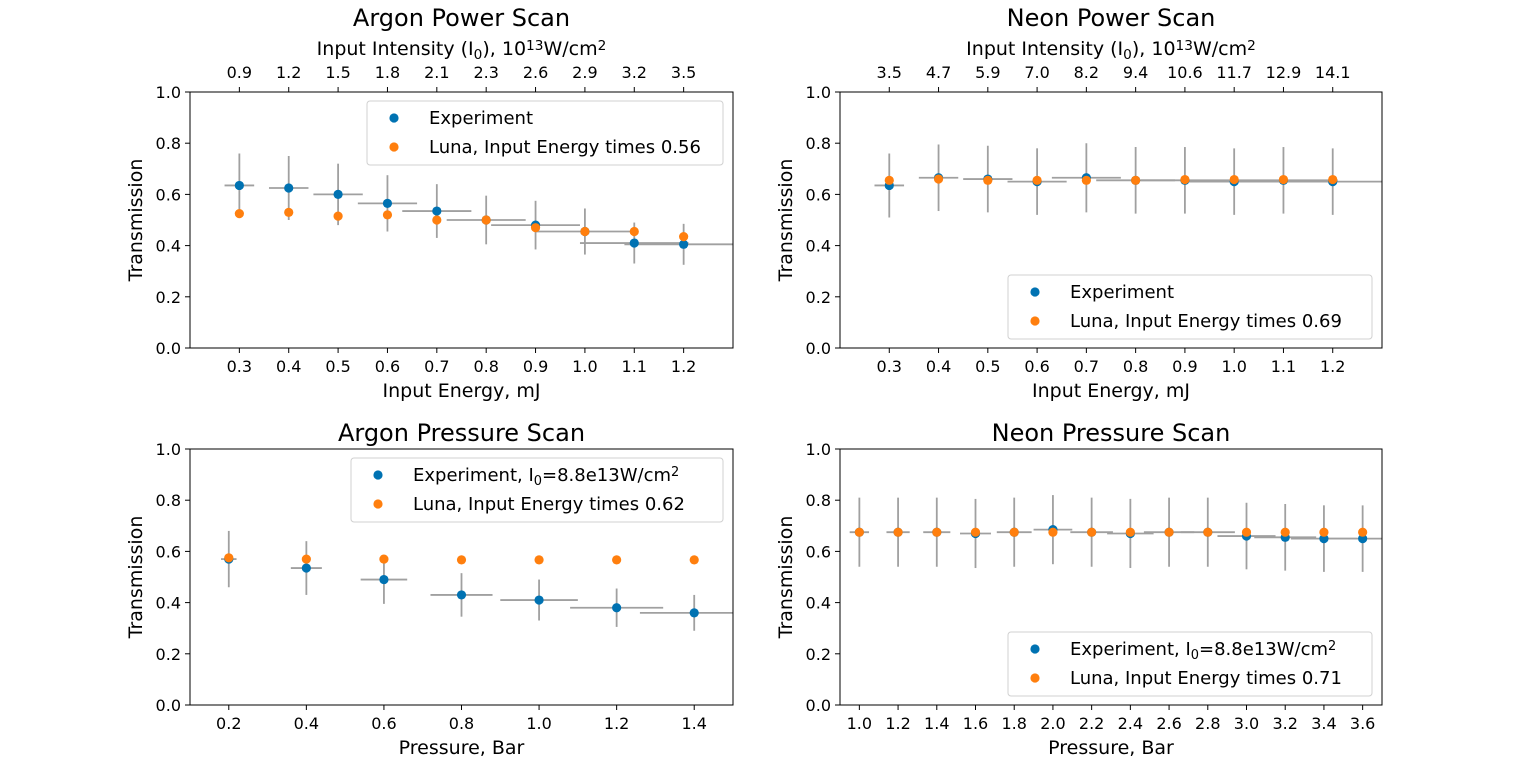 The width and height of the screenshot is (1536, 761). Describe the element at coordinates (1206, 678) in the screenshot. I see `legend-label: Luna, Input Energy times 0.71` at that location.